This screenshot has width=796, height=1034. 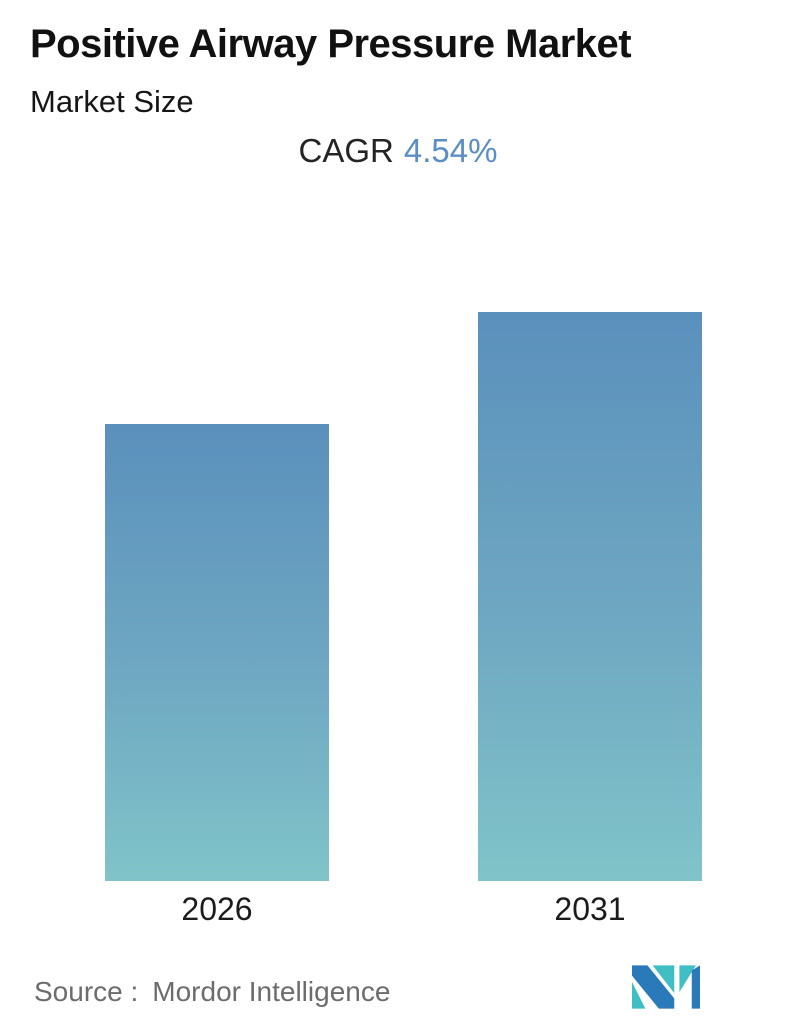 What do you see at coordinates (112, 101) in the screenshot?
I see `chart-subtitle: Market Size` at bounding box center [112, 101].